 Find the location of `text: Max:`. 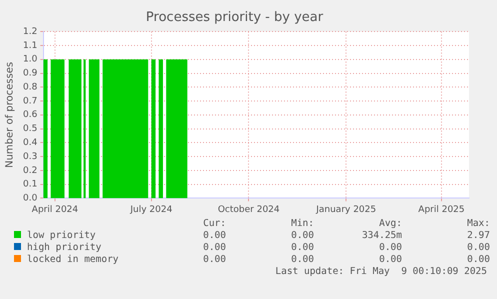

text: Max: is located at coordinates (478, 224).